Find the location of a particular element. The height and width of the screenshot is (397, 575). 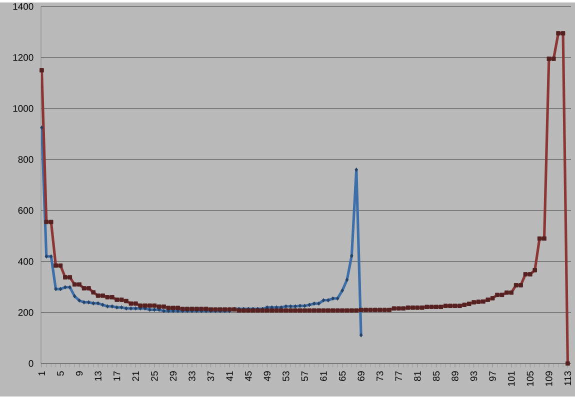

x-tick-label: 105 is located at coordinates (530, 378).